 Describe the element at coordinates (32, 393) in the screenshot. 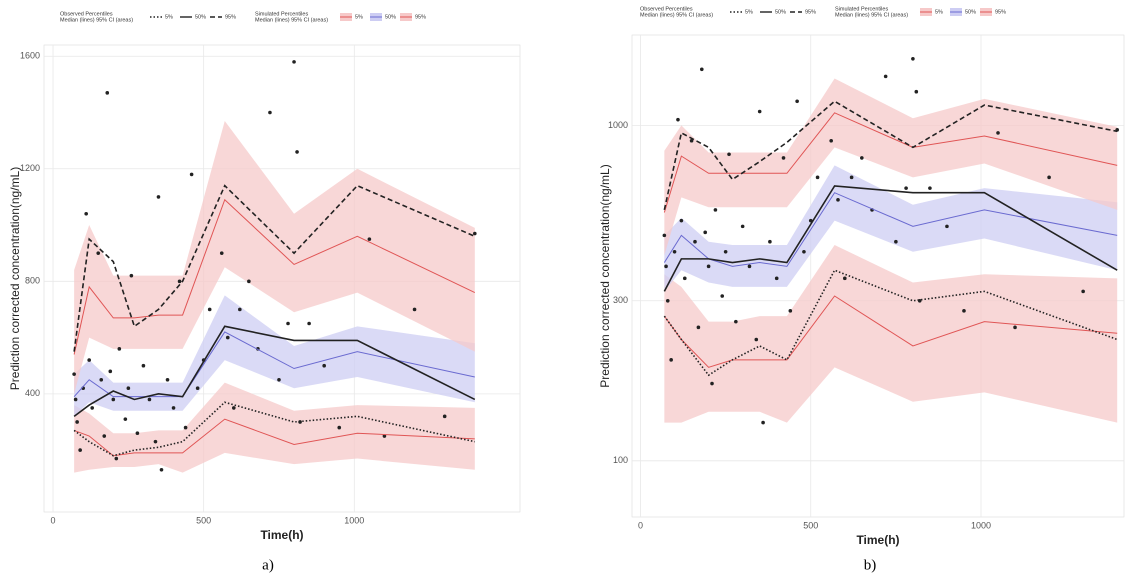

I see `y-tick-label: 400` at that location.